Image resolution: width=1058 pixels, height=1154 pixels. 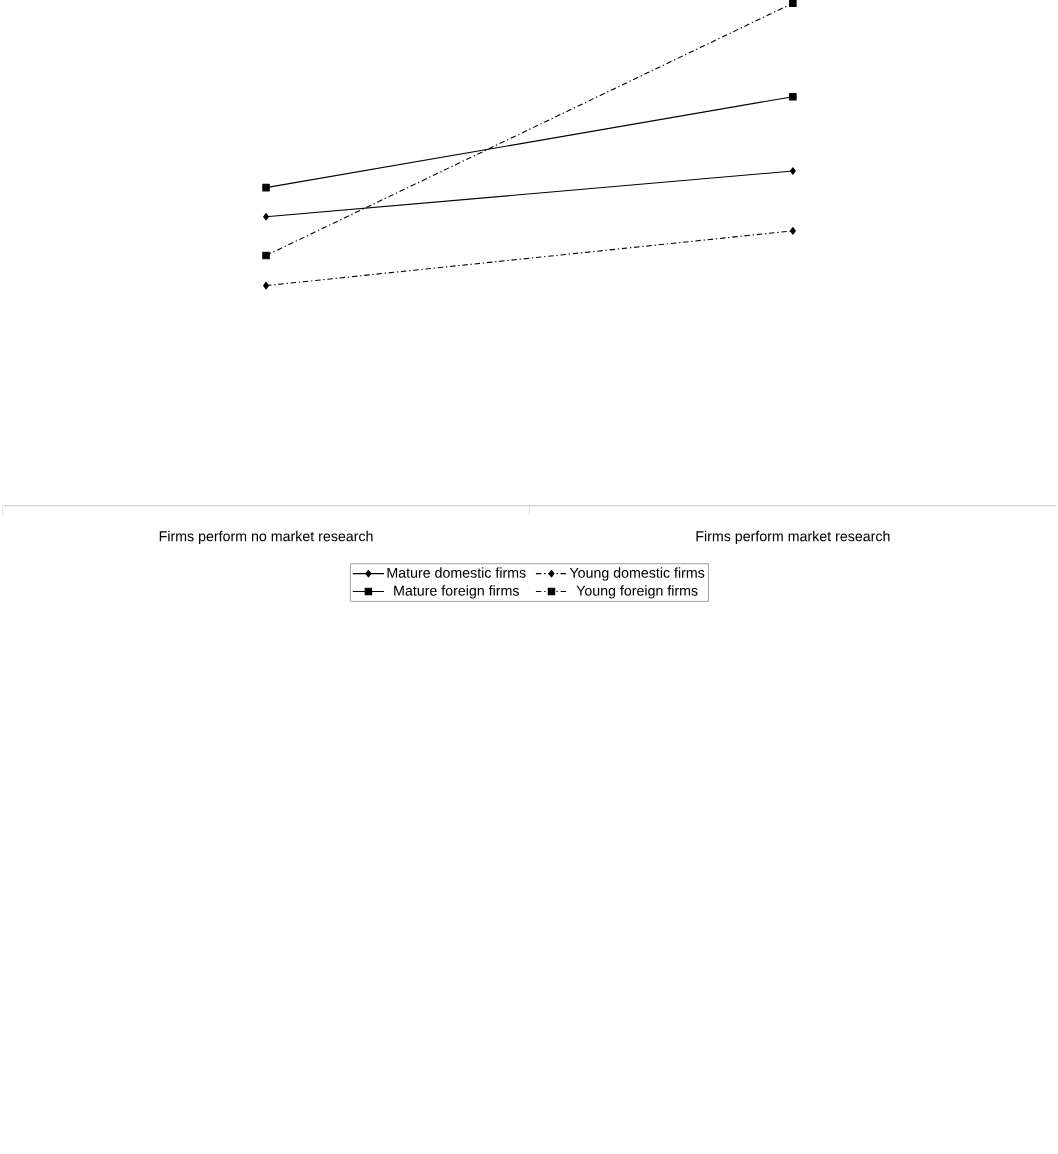 I want to click on legend-label: Young foreign firms, so click(x=637, y=592).